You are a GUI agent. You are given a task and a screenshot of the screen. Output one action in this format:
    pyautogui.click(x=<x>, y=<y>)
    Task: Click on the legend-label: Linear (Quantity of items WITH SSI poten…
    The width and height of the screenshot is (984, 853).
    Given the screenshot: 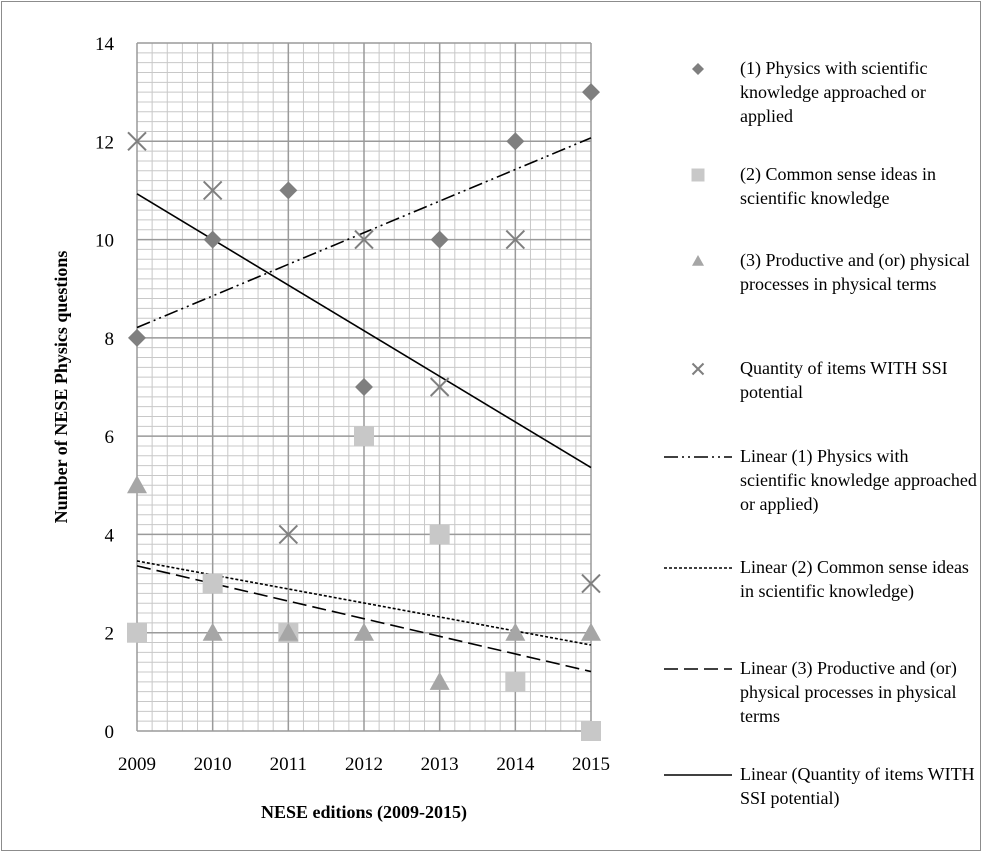 What is the action you would take?
    pyautogui.click(x=857, y=786)
    